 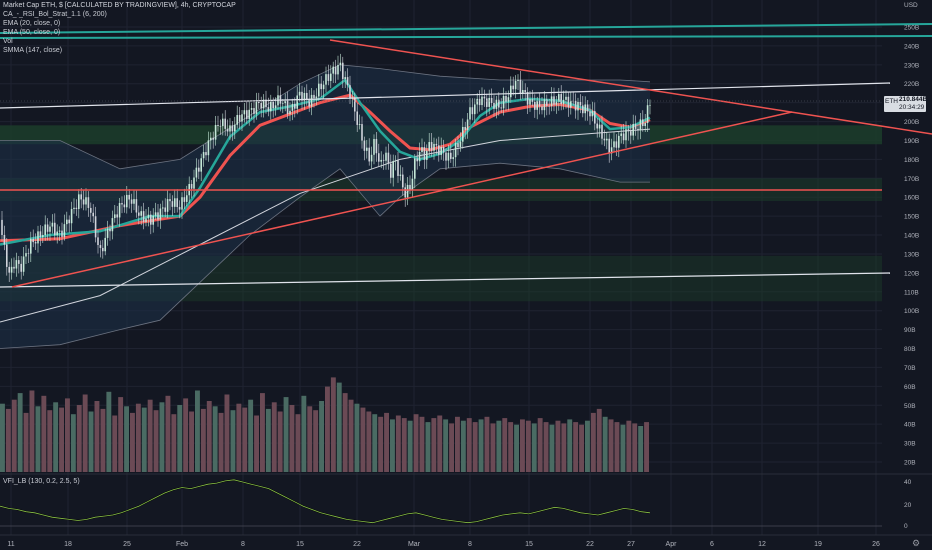 What do you see at coordinates (911, 5) in the screenshot?
I see `axis-unit-label: USD` at bounding box center [911, 5].